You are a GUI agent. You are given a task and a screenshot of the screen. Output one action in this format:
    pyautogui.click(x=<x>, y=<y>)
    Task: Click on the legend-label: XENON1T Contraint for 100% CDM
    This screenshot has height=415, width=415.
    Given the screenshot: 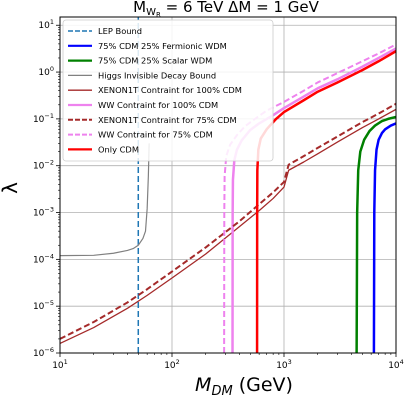 What is the action you would take?
    pyautogui.click(x=170, y=90)
    